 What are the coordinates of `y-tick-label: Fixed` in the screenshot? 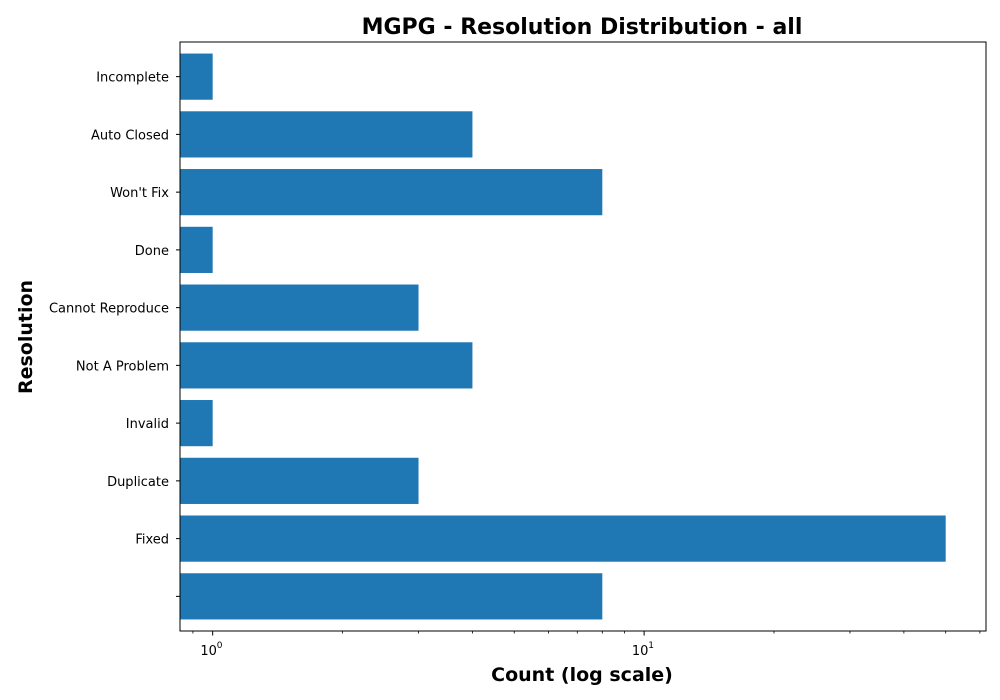 It's located at (152, 540).